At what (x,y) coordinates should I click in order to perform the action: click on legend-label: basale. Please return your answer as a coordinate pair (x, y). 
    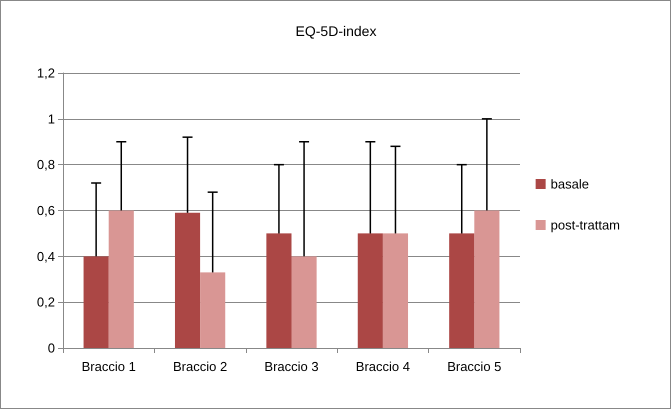
    Looking at the image, I should click on (569, 184).